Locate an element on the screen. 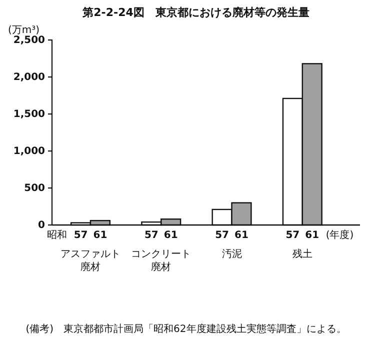 This screenshot has height=340, width=372. y-tick-label: 1,000 is located at coordinates (29, 152).